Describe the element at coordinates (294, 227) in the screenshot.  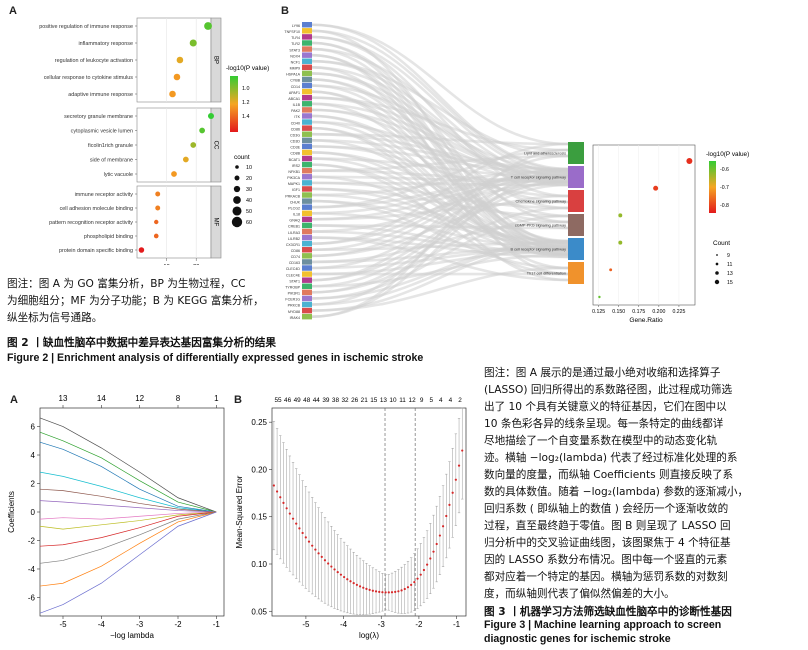
I see `sankey-gene-label: CREB1` at that location.